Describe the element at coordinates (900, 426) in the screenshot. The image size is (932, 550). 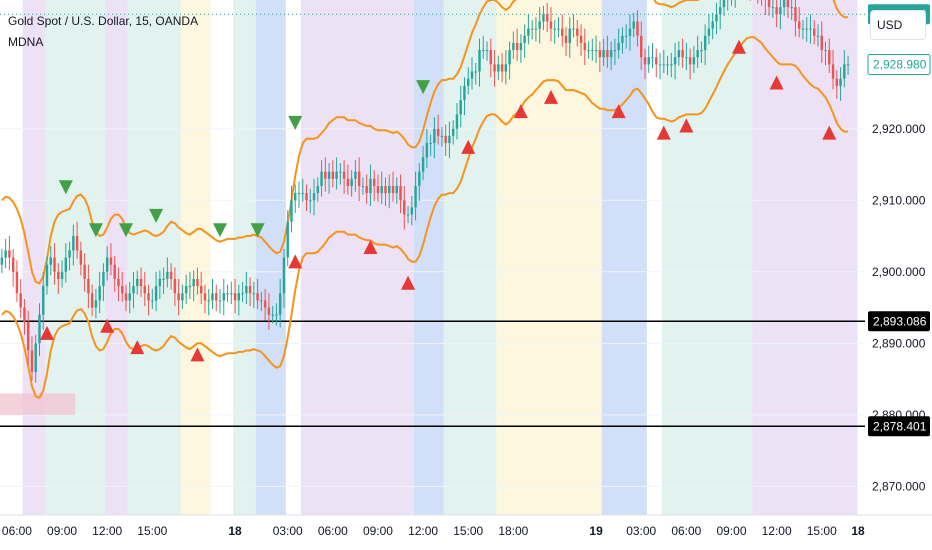
I see `level-tag-1: 2,878.401` at that location.